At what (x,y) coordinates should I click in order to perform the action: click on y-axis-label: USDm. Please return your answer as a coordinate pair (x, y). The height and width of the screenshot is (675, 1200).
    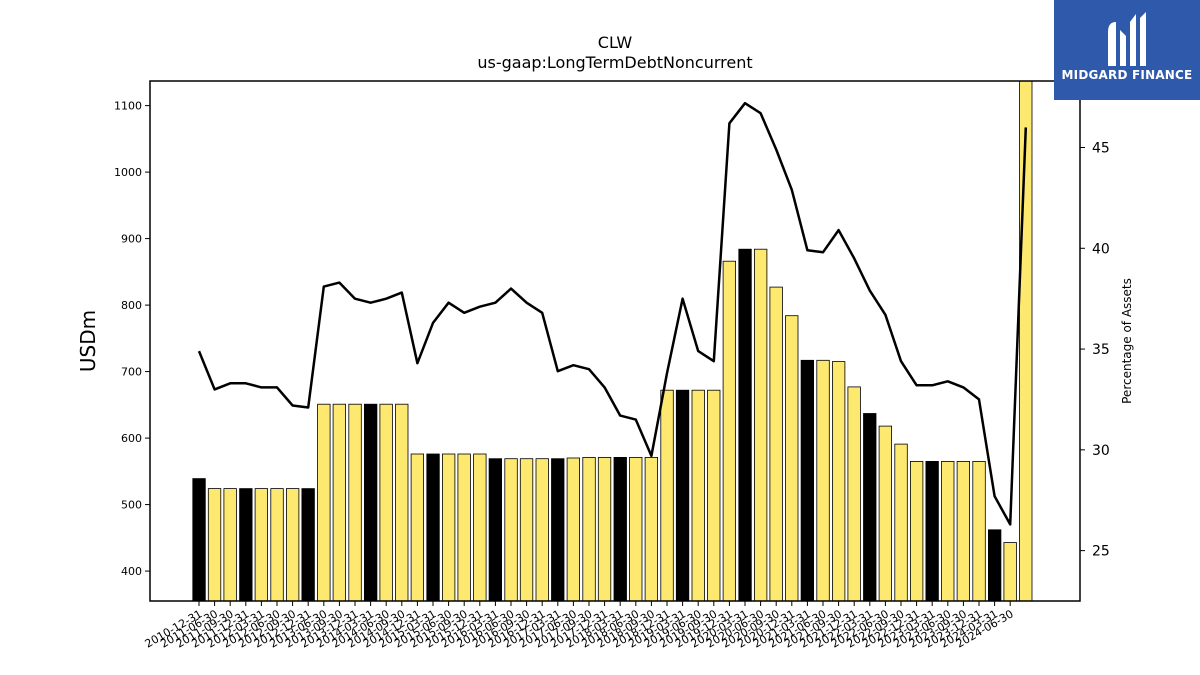
    Looking at the image, I should click on (88, 341).